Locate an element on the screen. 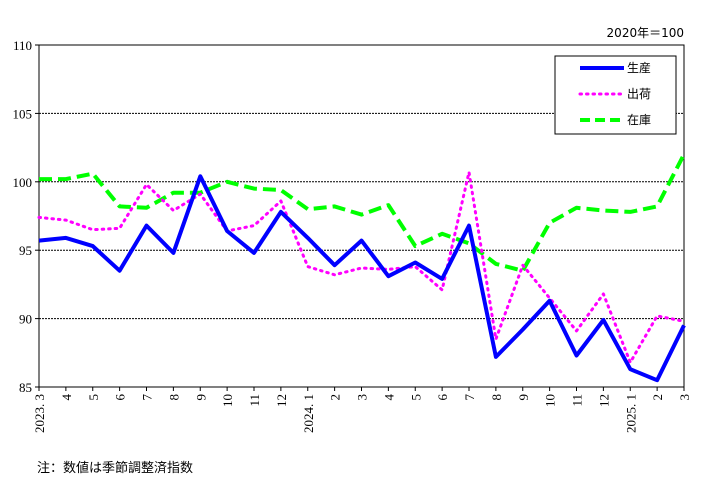  x-tick-label-14: 5 is located at coordinates (415, 397).